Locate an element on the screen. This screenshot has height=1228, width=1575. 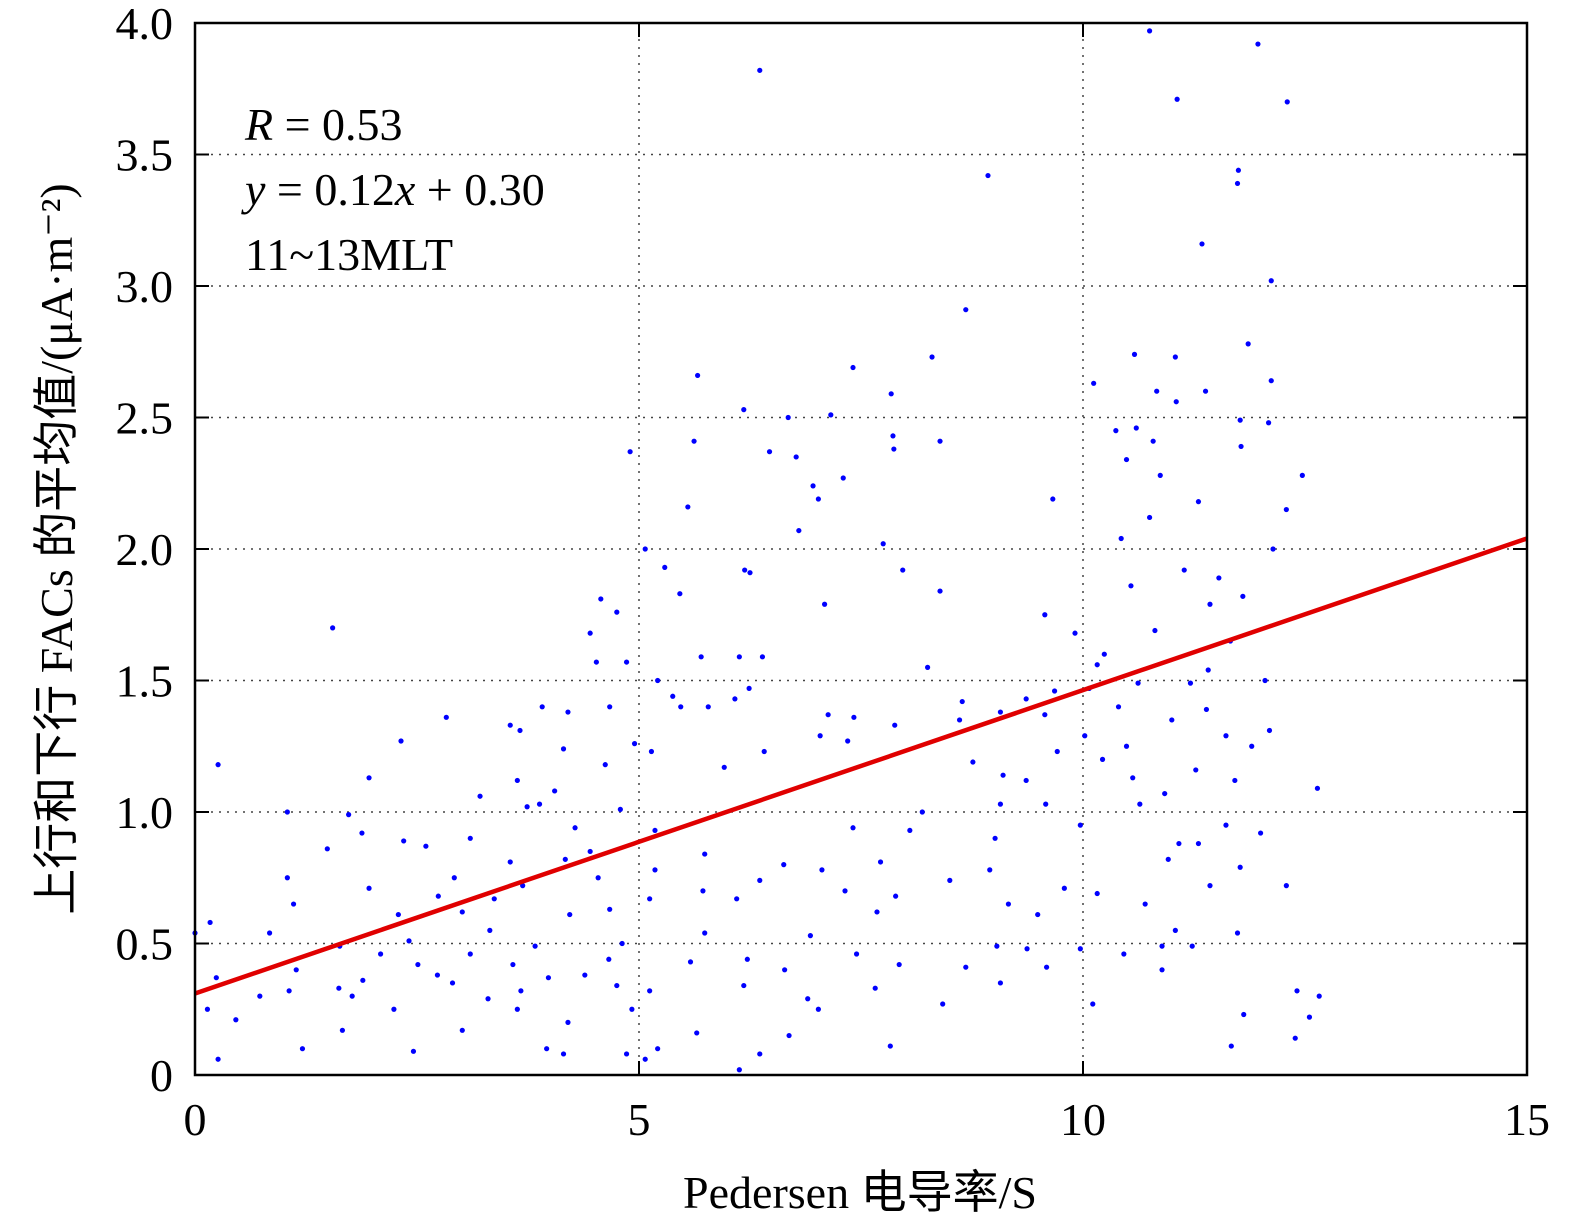
annotation-part: = 0.12 is located at coordinates (329, 189).